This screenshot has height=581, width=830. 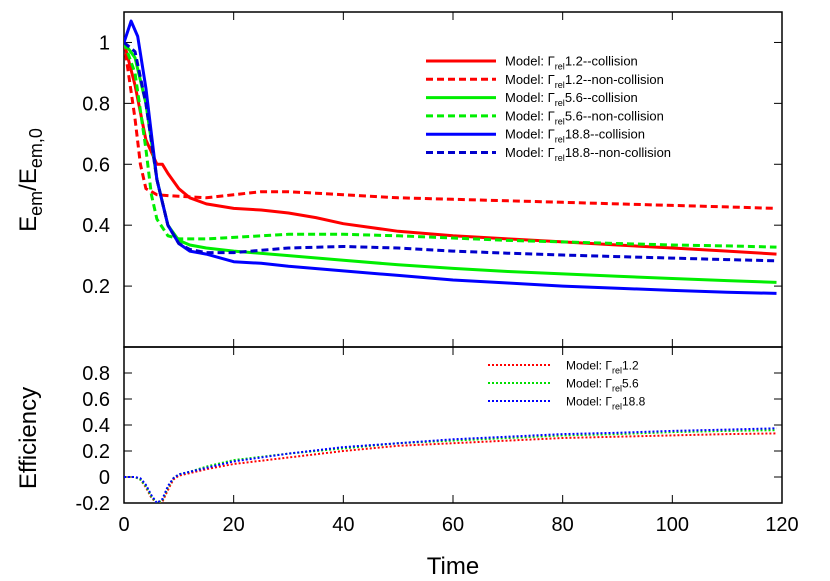 What do you see at coordinates (96, 426) in the screenshot?
I see `bottom-y-tick-label: 0.4` at bounding box center [96, 426].